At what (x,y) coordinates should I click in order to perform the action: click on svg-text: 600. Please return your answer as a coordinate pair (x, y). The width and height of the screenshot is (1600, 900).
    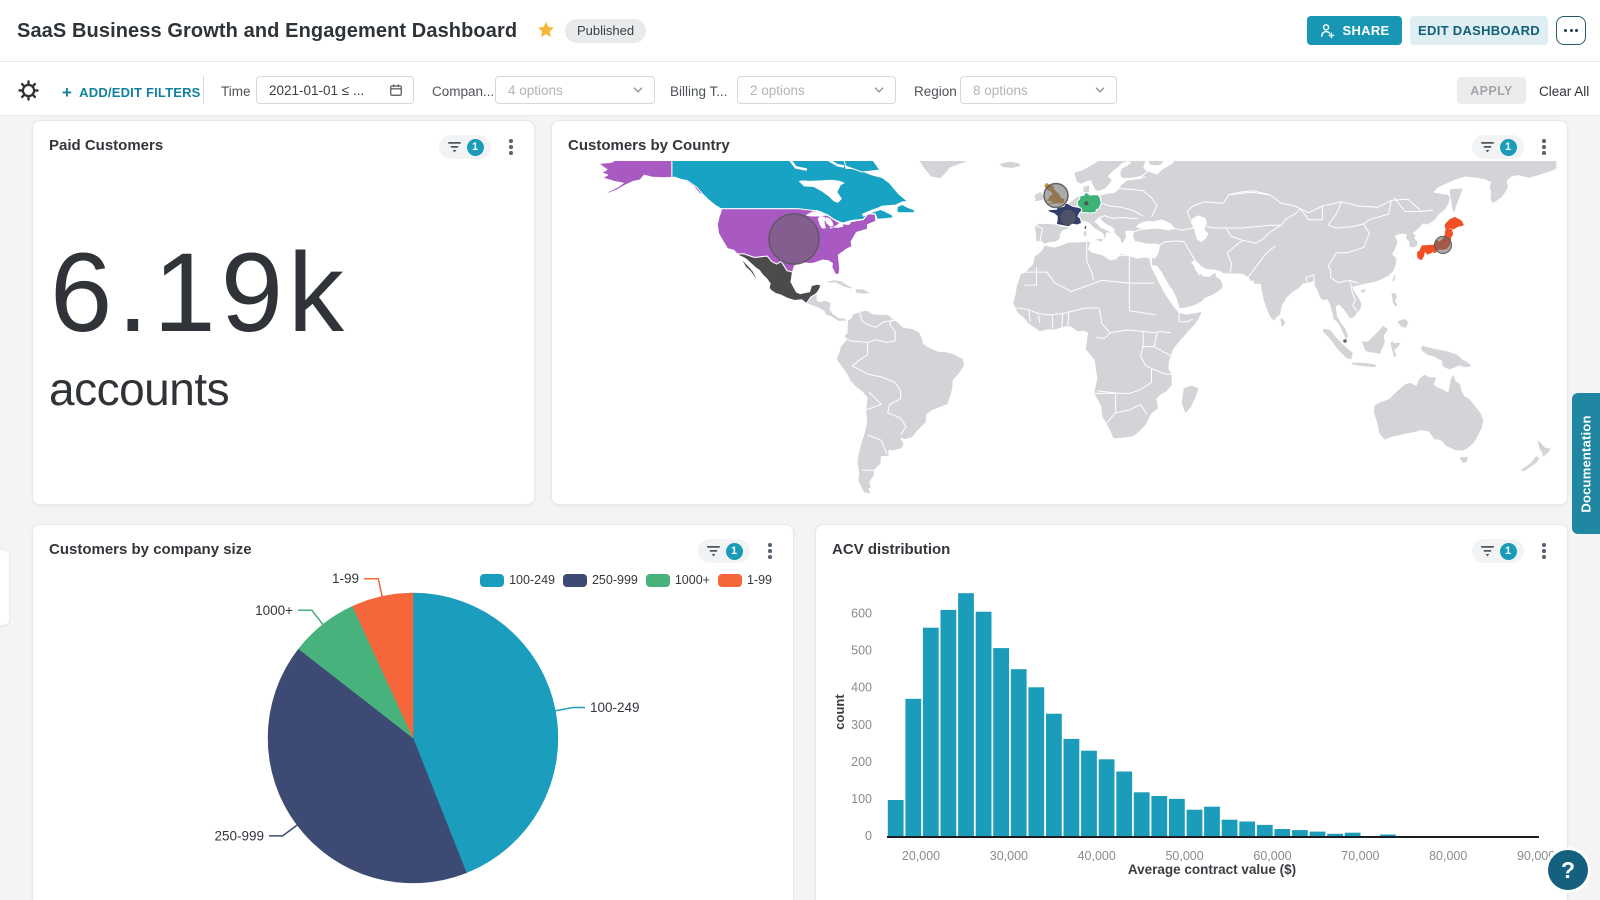
    Looking at the image, I should click on (861, 614).